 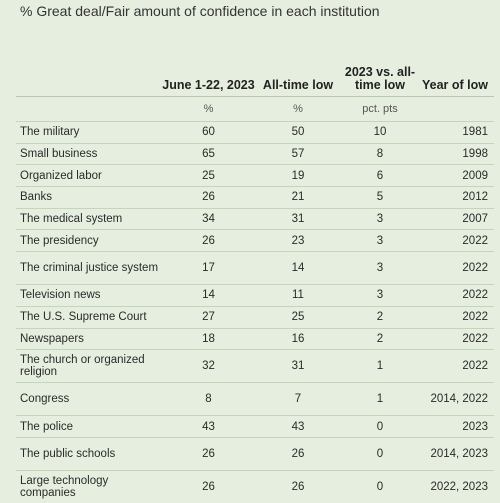 I want to click on table-row: Organized labor 25 19 6 2009, so click(x=255, y=175).